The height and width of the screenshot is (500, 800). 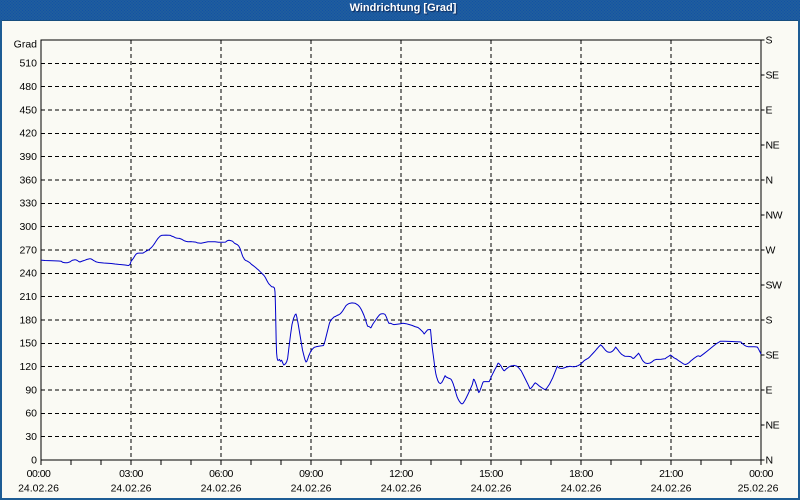 I want to click on svg-text: 150, so click(x=28, y=344).